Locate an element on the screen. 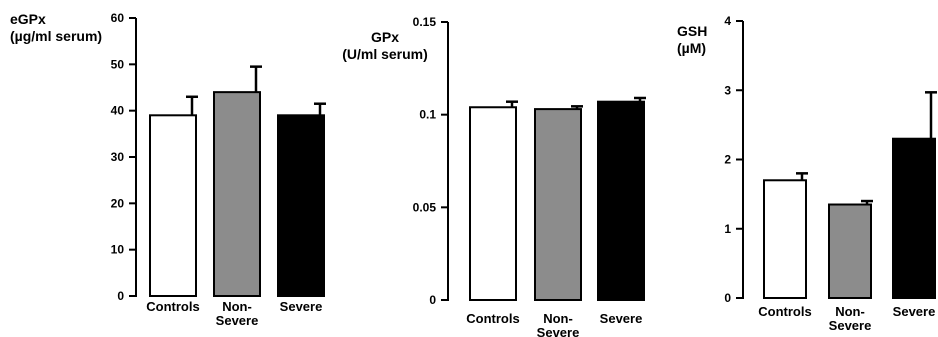 The image size is (938, 337). chart-egpx-y-tick-label: 10 is located at coordinates (118, 250).